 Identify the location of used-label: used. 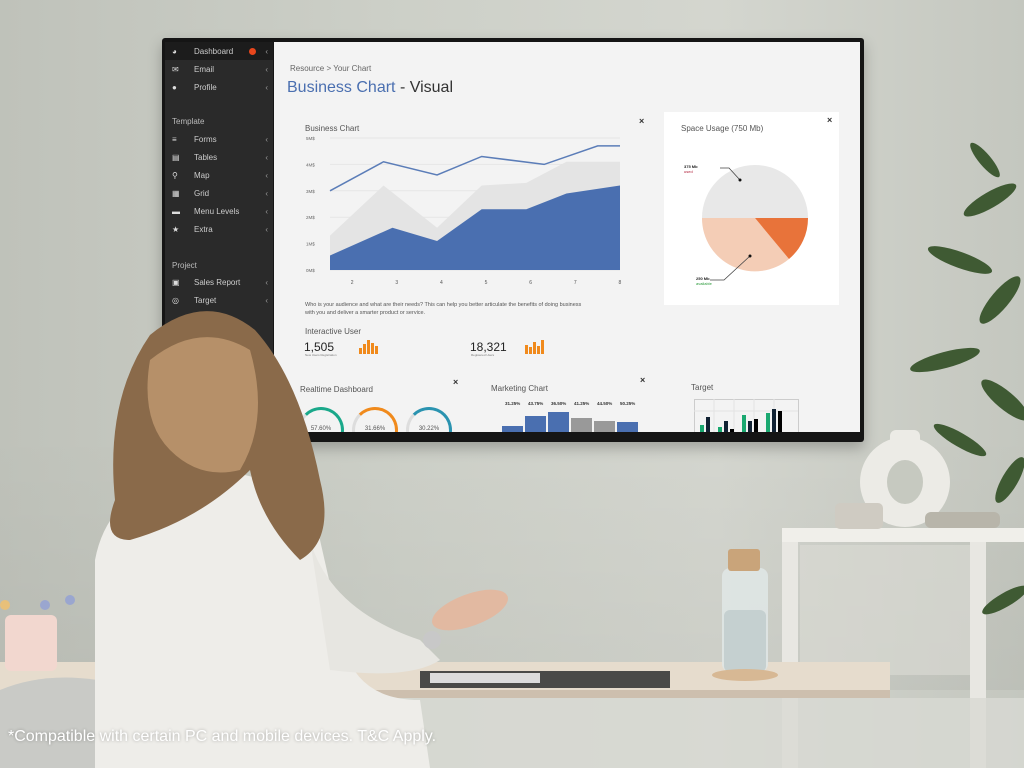
(688, 171).